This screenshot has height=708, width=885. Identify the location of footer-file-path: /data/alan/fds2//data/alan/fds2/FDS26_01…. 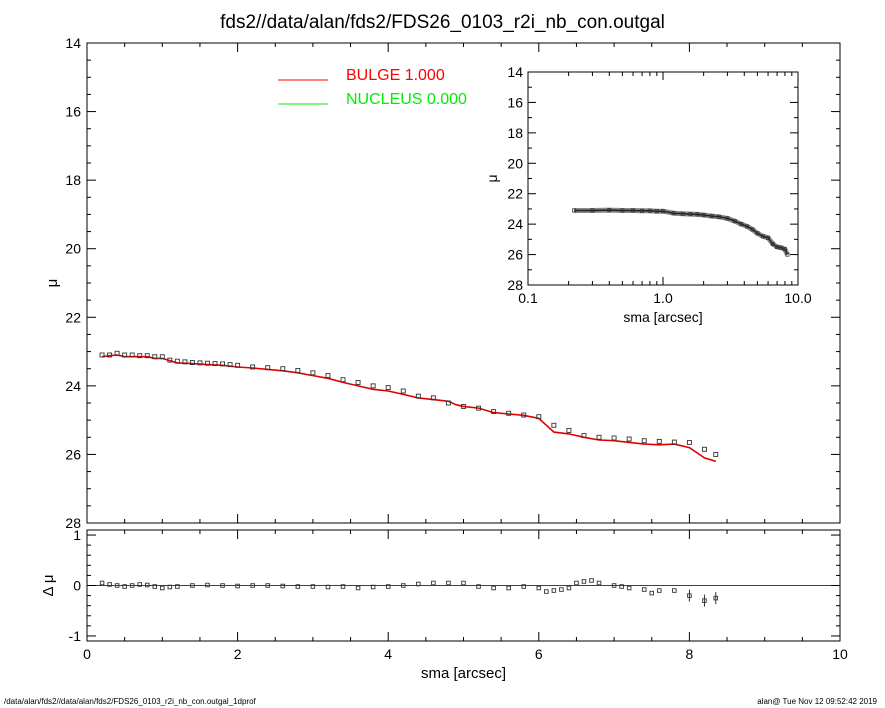
(130, 701).